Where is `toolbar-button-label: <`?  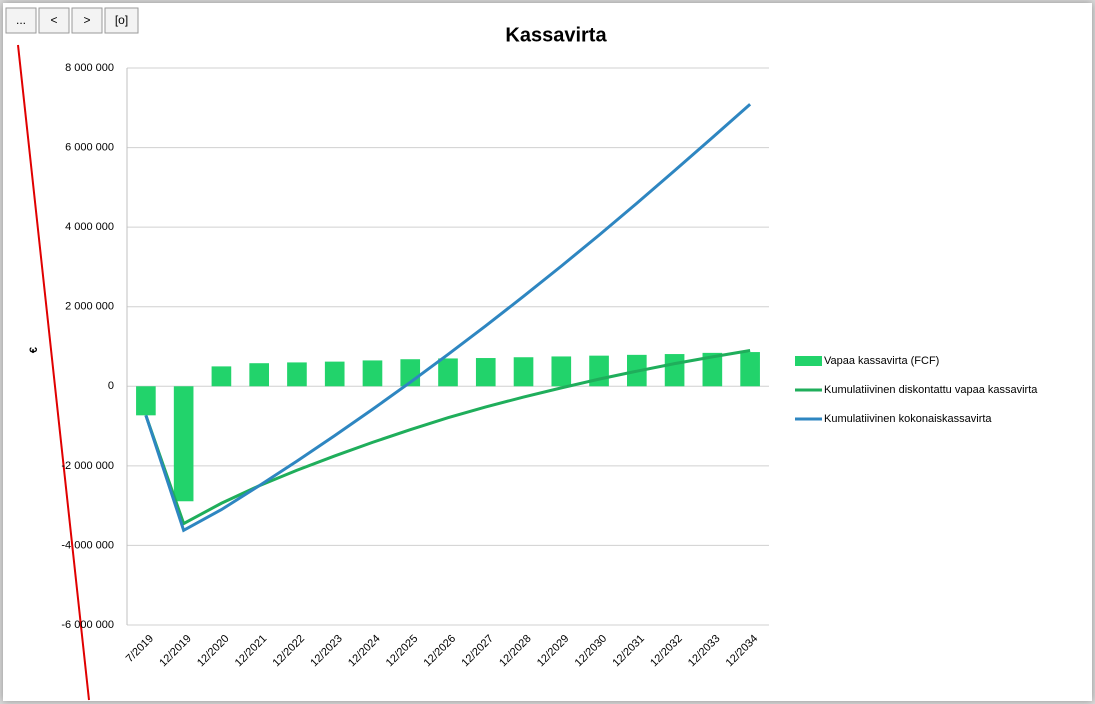
toolbar-button-label: < is located at coordinates (53, 20).